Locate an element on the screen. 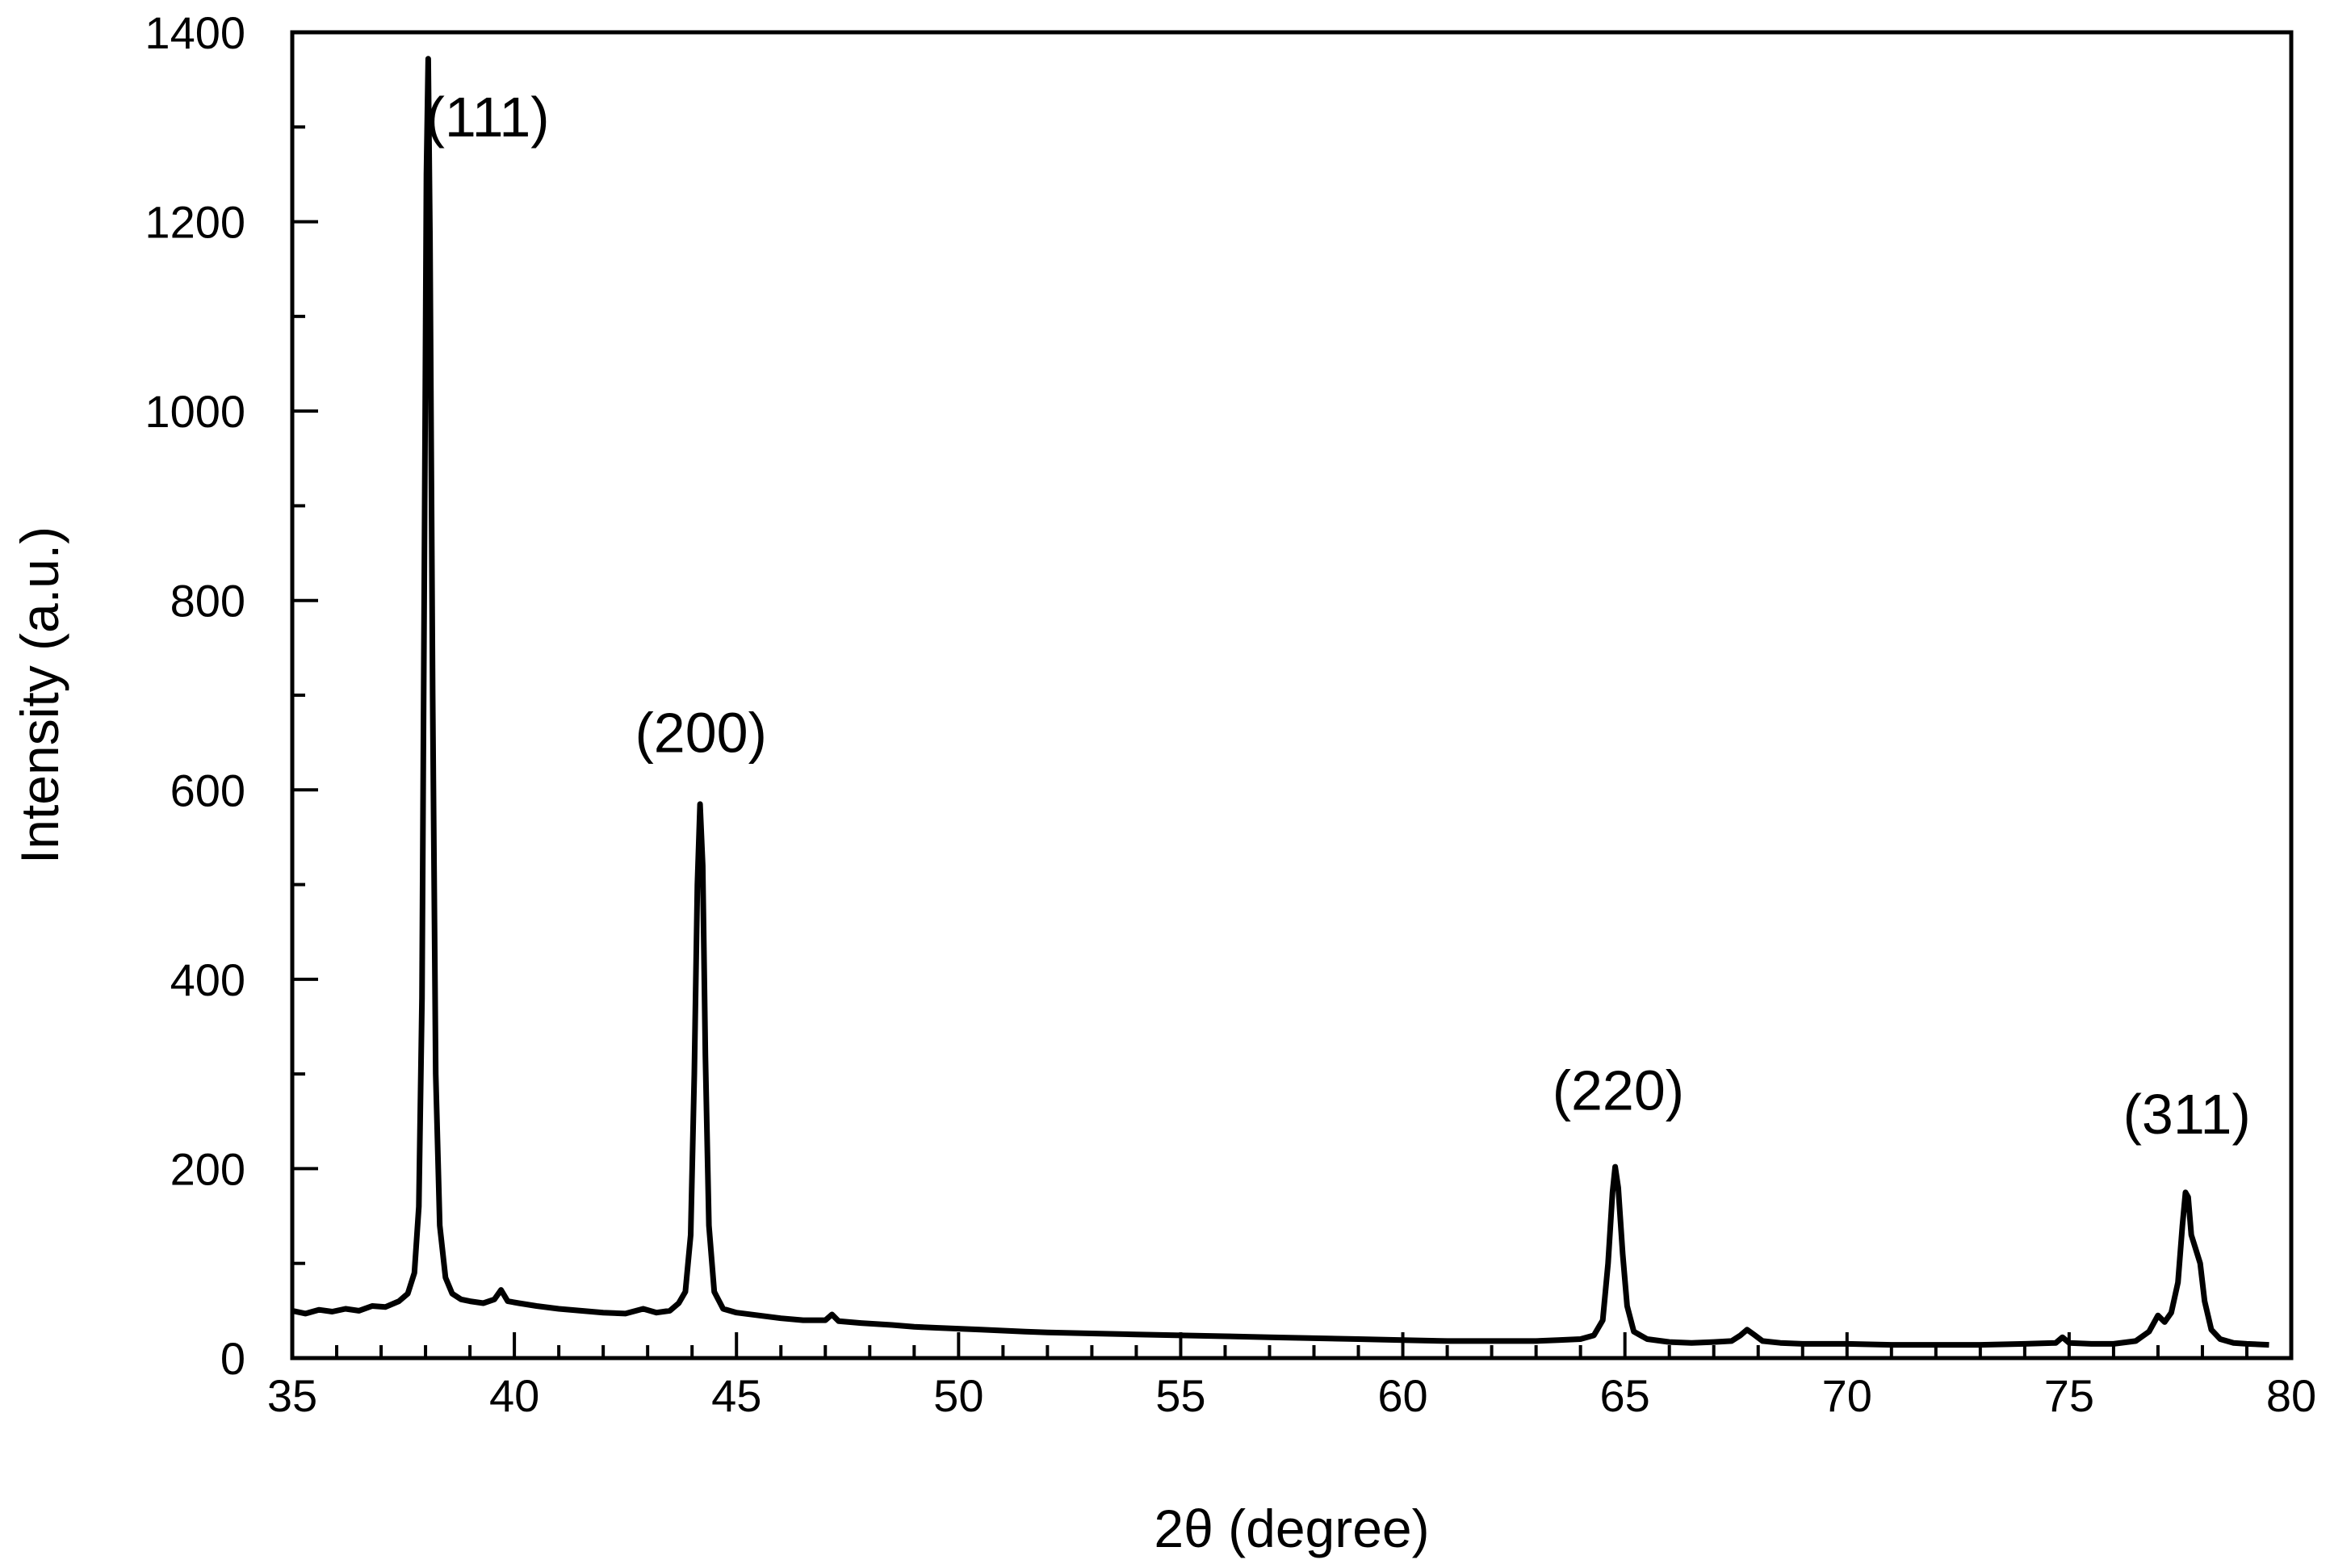 Image resolution: width=2330 pixels, height=1568 pixels. x-axis-tick-labels: 35 40 45 50 55 60 65 70 75 80 is located at coordinates (1291, 1395).